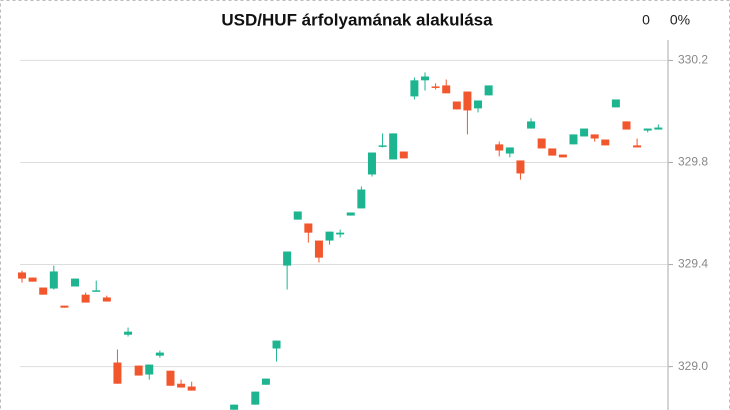  What do you see at coordinates (680, 20) in the screenshot?
I see `change-percent: 0%` at bounding box center [680, 20].